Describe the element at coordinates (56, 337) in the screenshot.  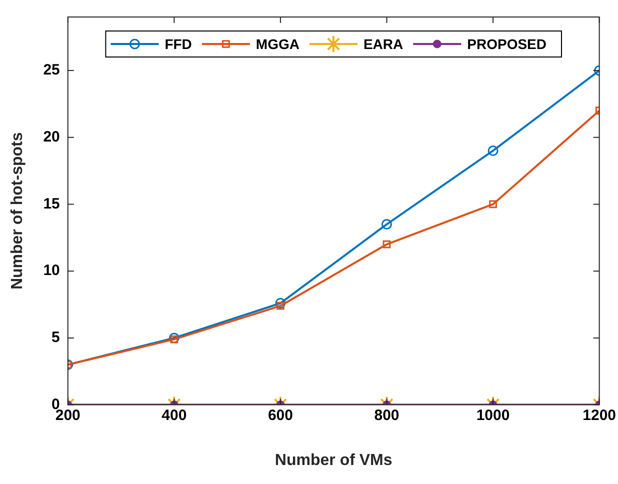
I see `y-tick-label: 5` at that location.